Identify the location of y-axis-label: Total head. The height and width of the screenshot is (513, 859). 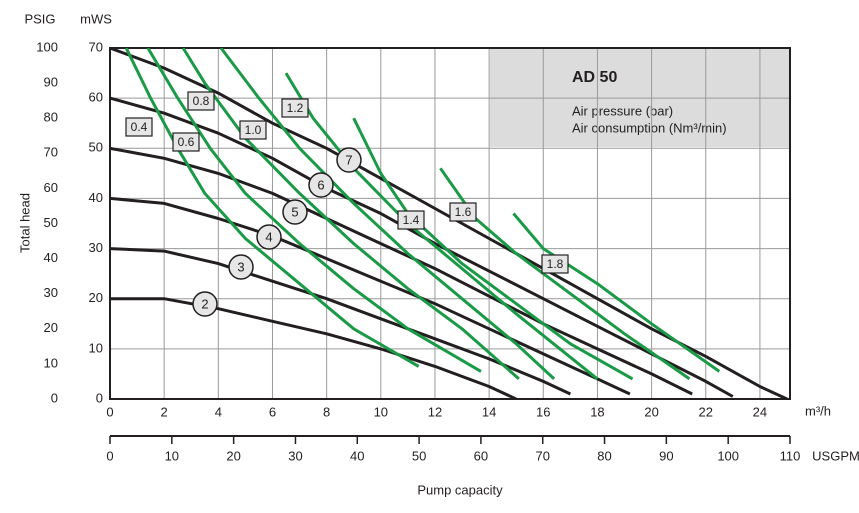
(24, 223).